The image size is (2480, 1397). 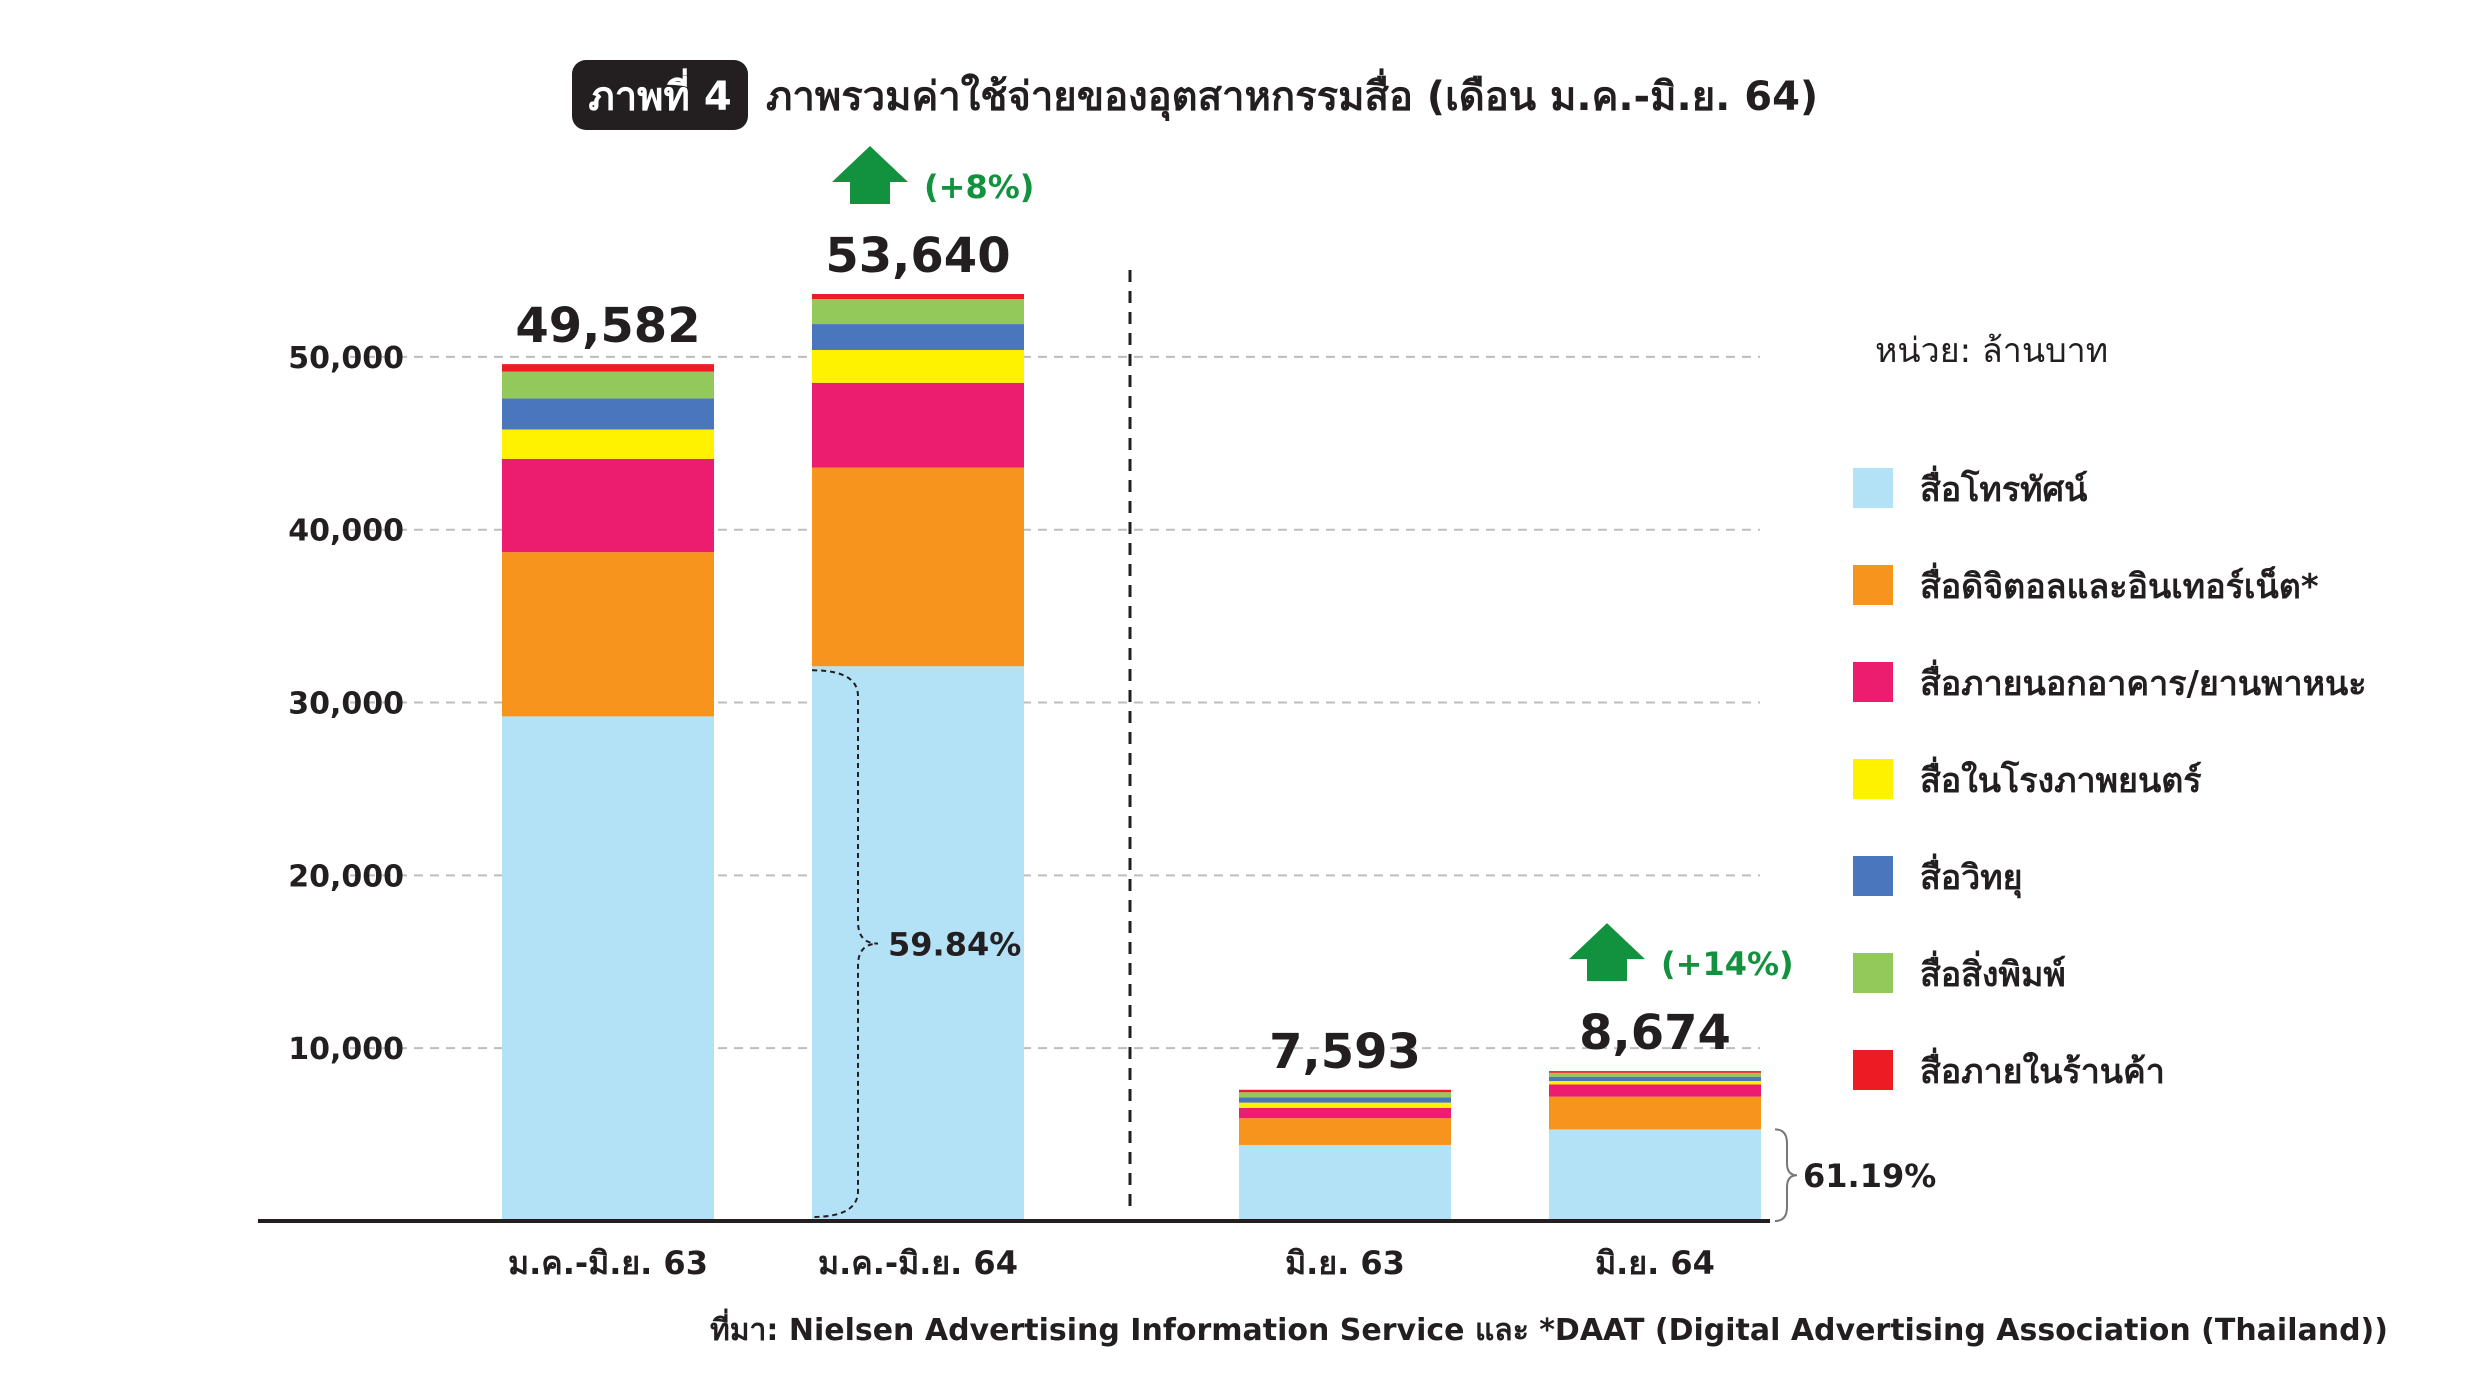 I want to click on legend-label-instore: สื่อภายในร้านค้า, so click(x=2042, y=1069).